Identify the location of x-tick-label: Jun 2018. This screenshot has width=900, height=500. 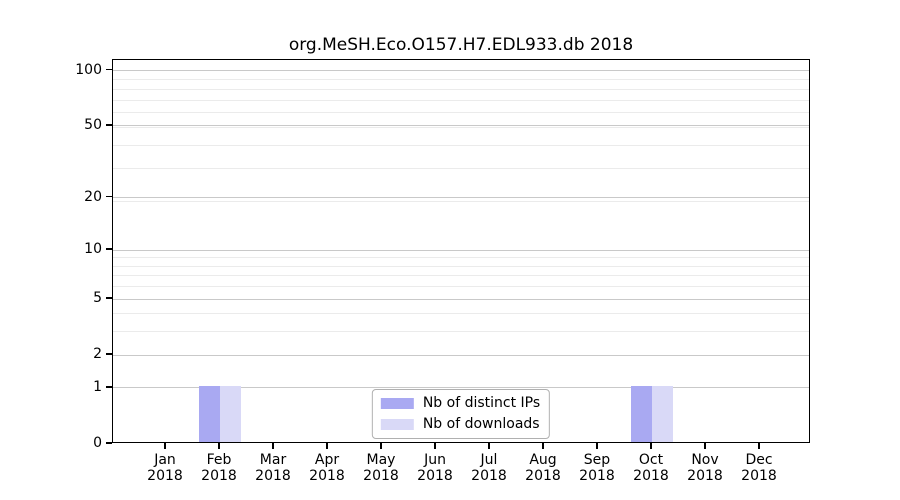
(435, 468).